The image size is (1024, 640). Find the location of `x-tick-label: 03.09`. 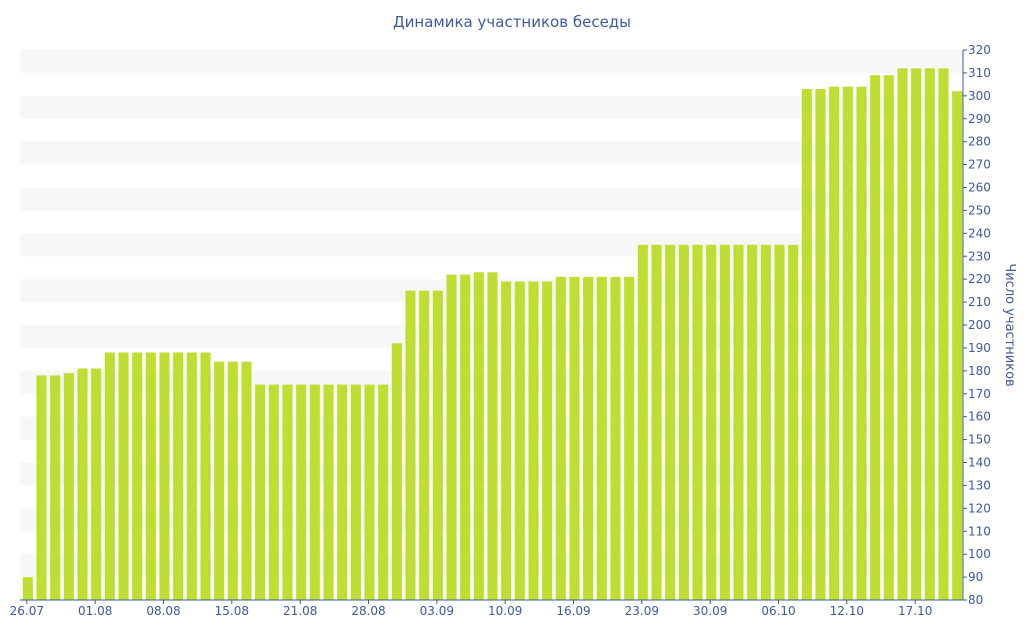

x-tick-label: 03.09 is located at coordinates (437, 611).